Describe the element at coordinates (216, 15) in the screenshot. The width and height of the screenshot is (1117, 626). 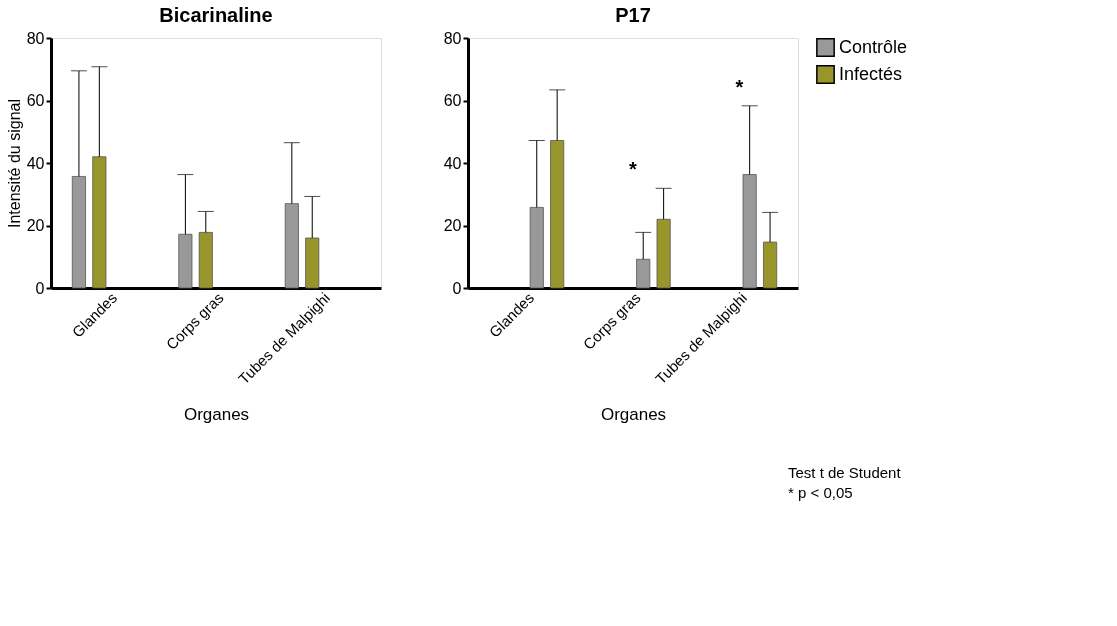
I see `chart-title: Bicarinaline` at that location.